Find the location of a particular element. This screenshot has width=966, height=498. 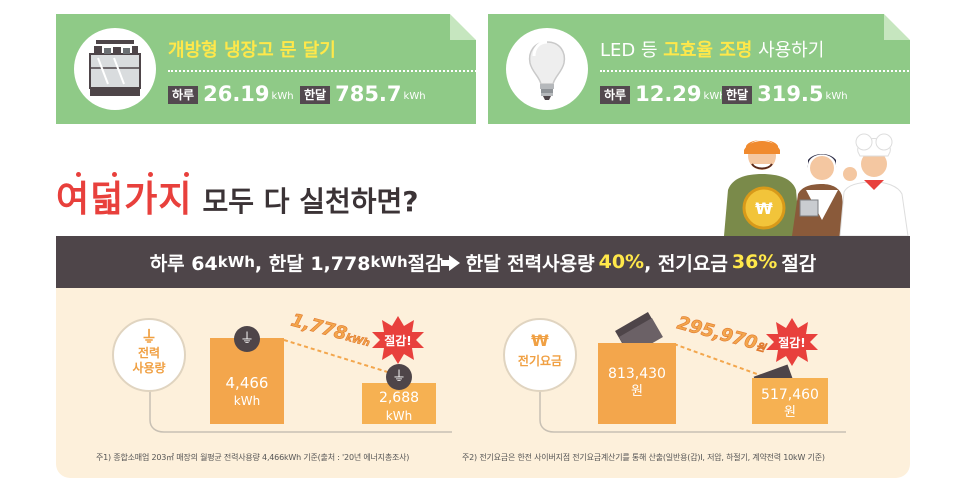

cost-after-bar: 517,460 원 is located at coordinates (790, 401).